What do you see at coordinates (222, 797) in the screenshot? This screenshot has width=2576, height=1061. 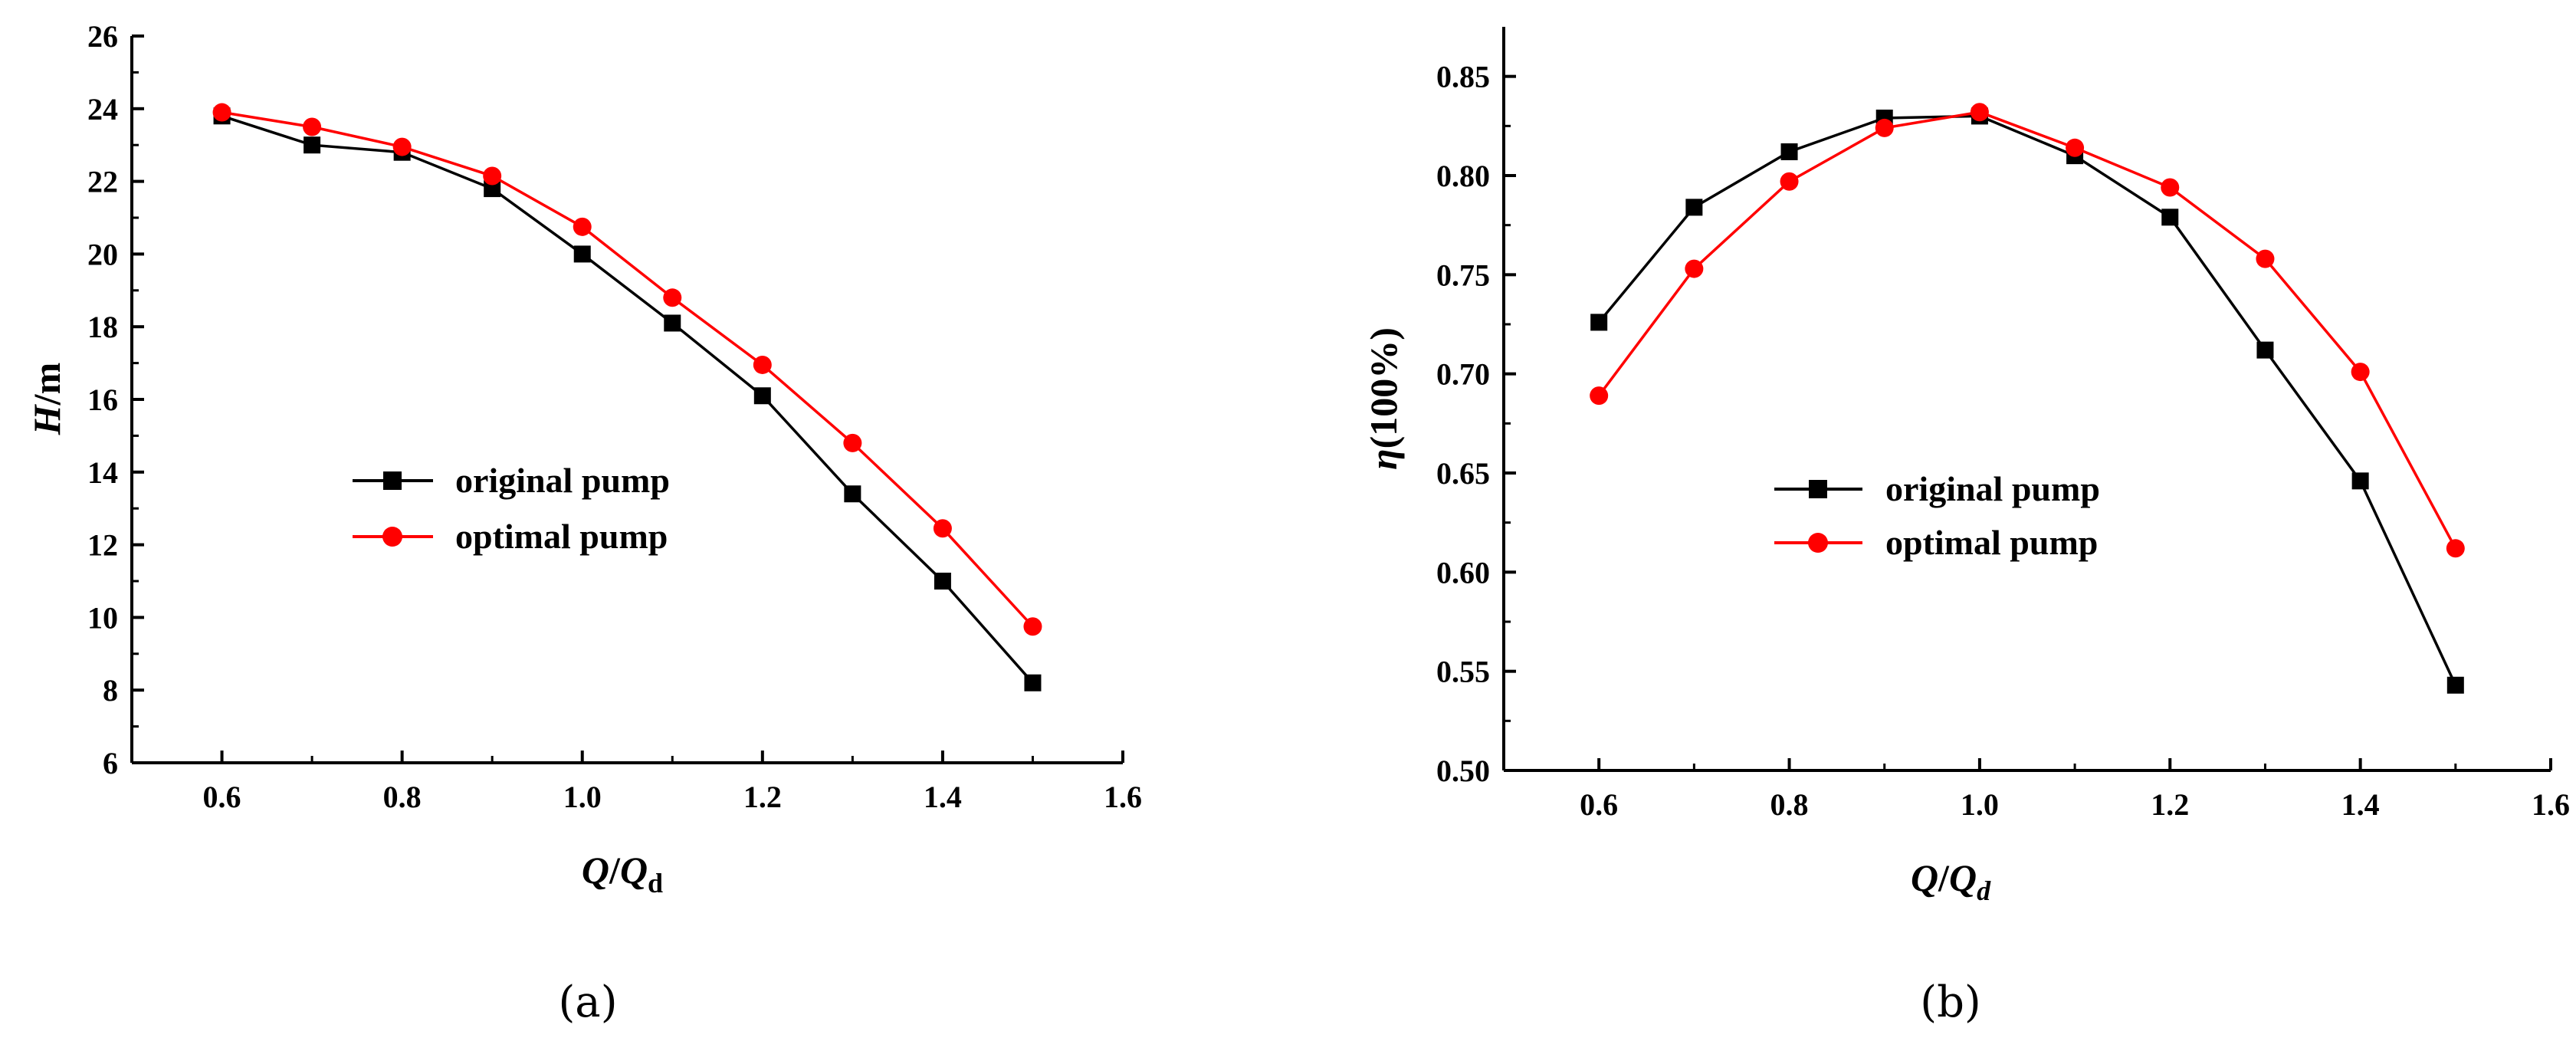 I see `chart-a-x-tick-label: 0.6` at bounding box center [222, 797].